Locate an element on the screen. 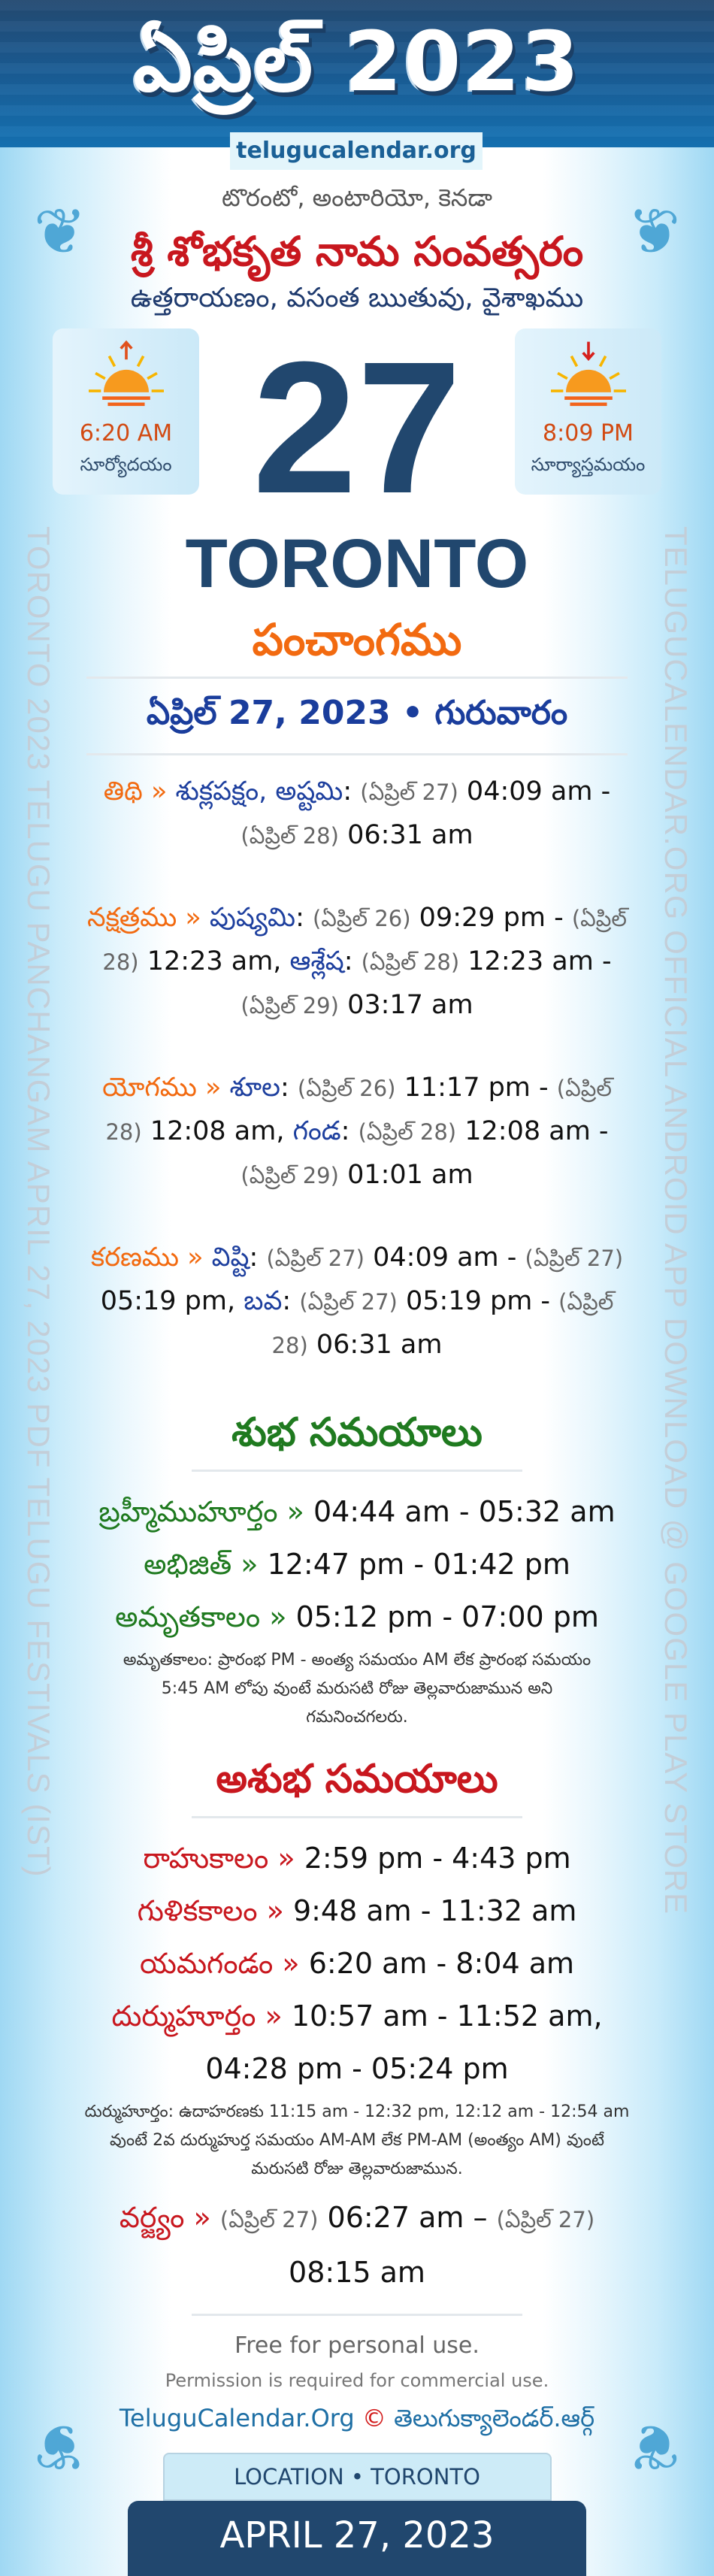 The width and height of the screenshot is (714, 2576). entry-time: 03:17 am is located at coordinates (405, 1005).